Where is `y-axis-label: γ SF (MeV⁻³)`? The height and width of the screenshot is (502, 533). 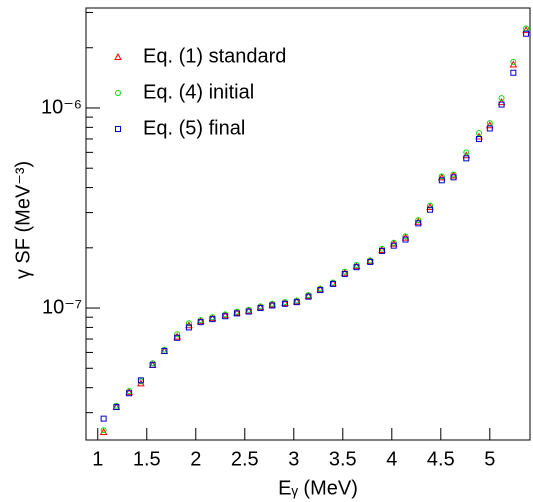 y-axis-label: γ SF (MeV⁻³) is located at coordinates (23, 220).